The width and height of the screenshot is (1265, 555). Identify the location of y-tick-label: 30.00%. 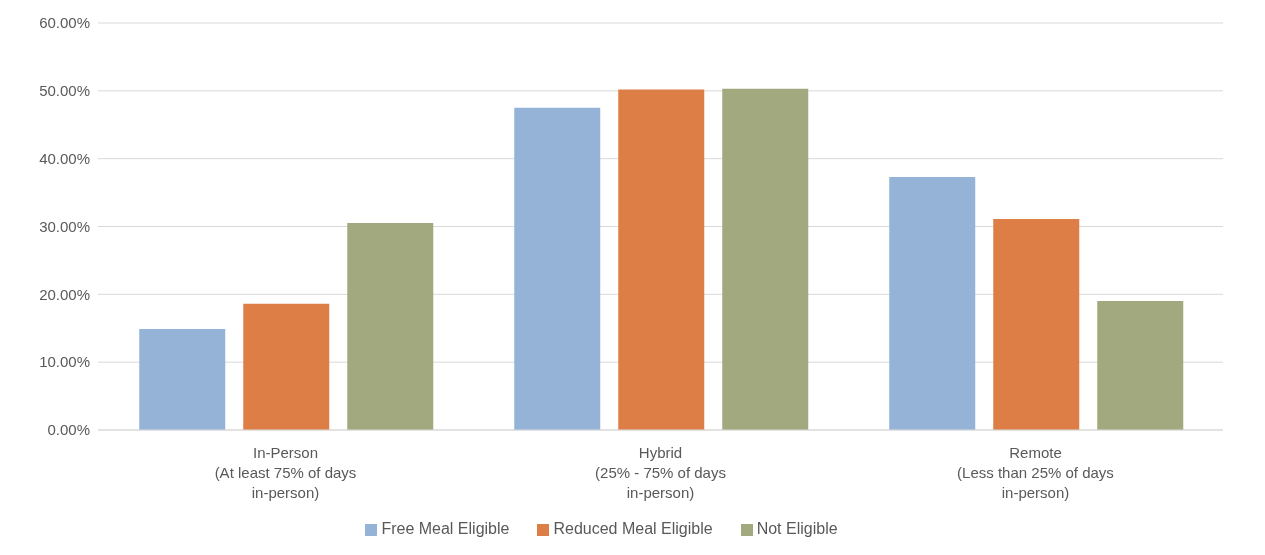
(64, 226).